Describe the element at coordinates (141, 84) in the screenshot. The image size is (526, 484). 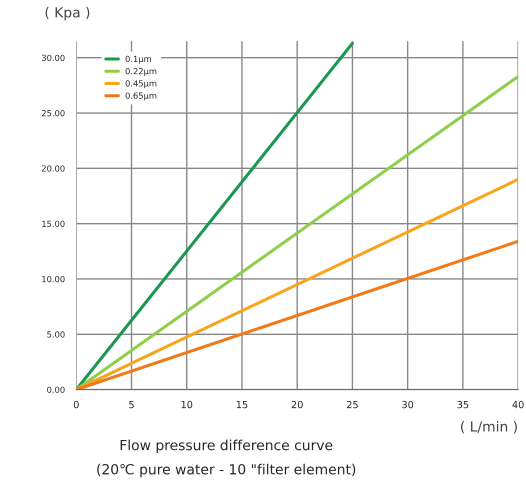
I see `legend-label: 0.45μm` at that location.